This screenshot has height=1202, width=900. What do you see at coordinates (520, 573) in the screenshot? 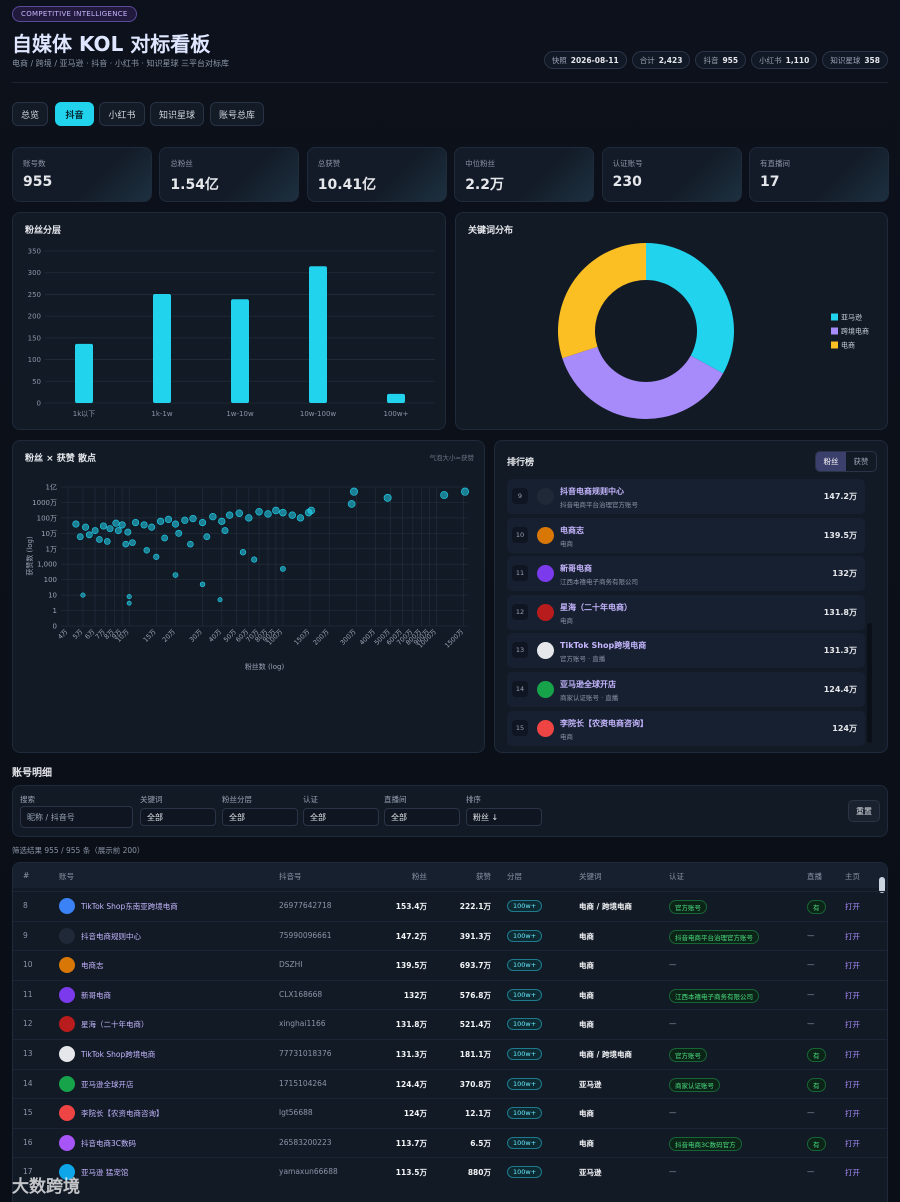
I see `rank-number: 11` at bounding box center [520, 573].